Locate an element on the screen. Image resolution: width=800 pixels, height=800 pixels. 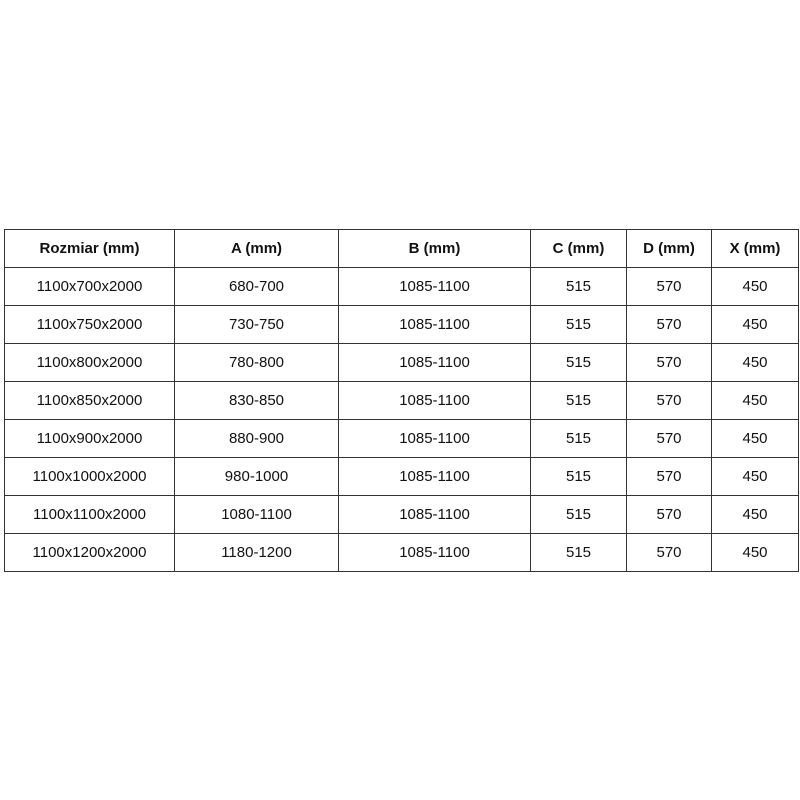
table-row: 1100x850x2000 830-850 1085-1100 515 570 450 is located at coordinates (401, 400).